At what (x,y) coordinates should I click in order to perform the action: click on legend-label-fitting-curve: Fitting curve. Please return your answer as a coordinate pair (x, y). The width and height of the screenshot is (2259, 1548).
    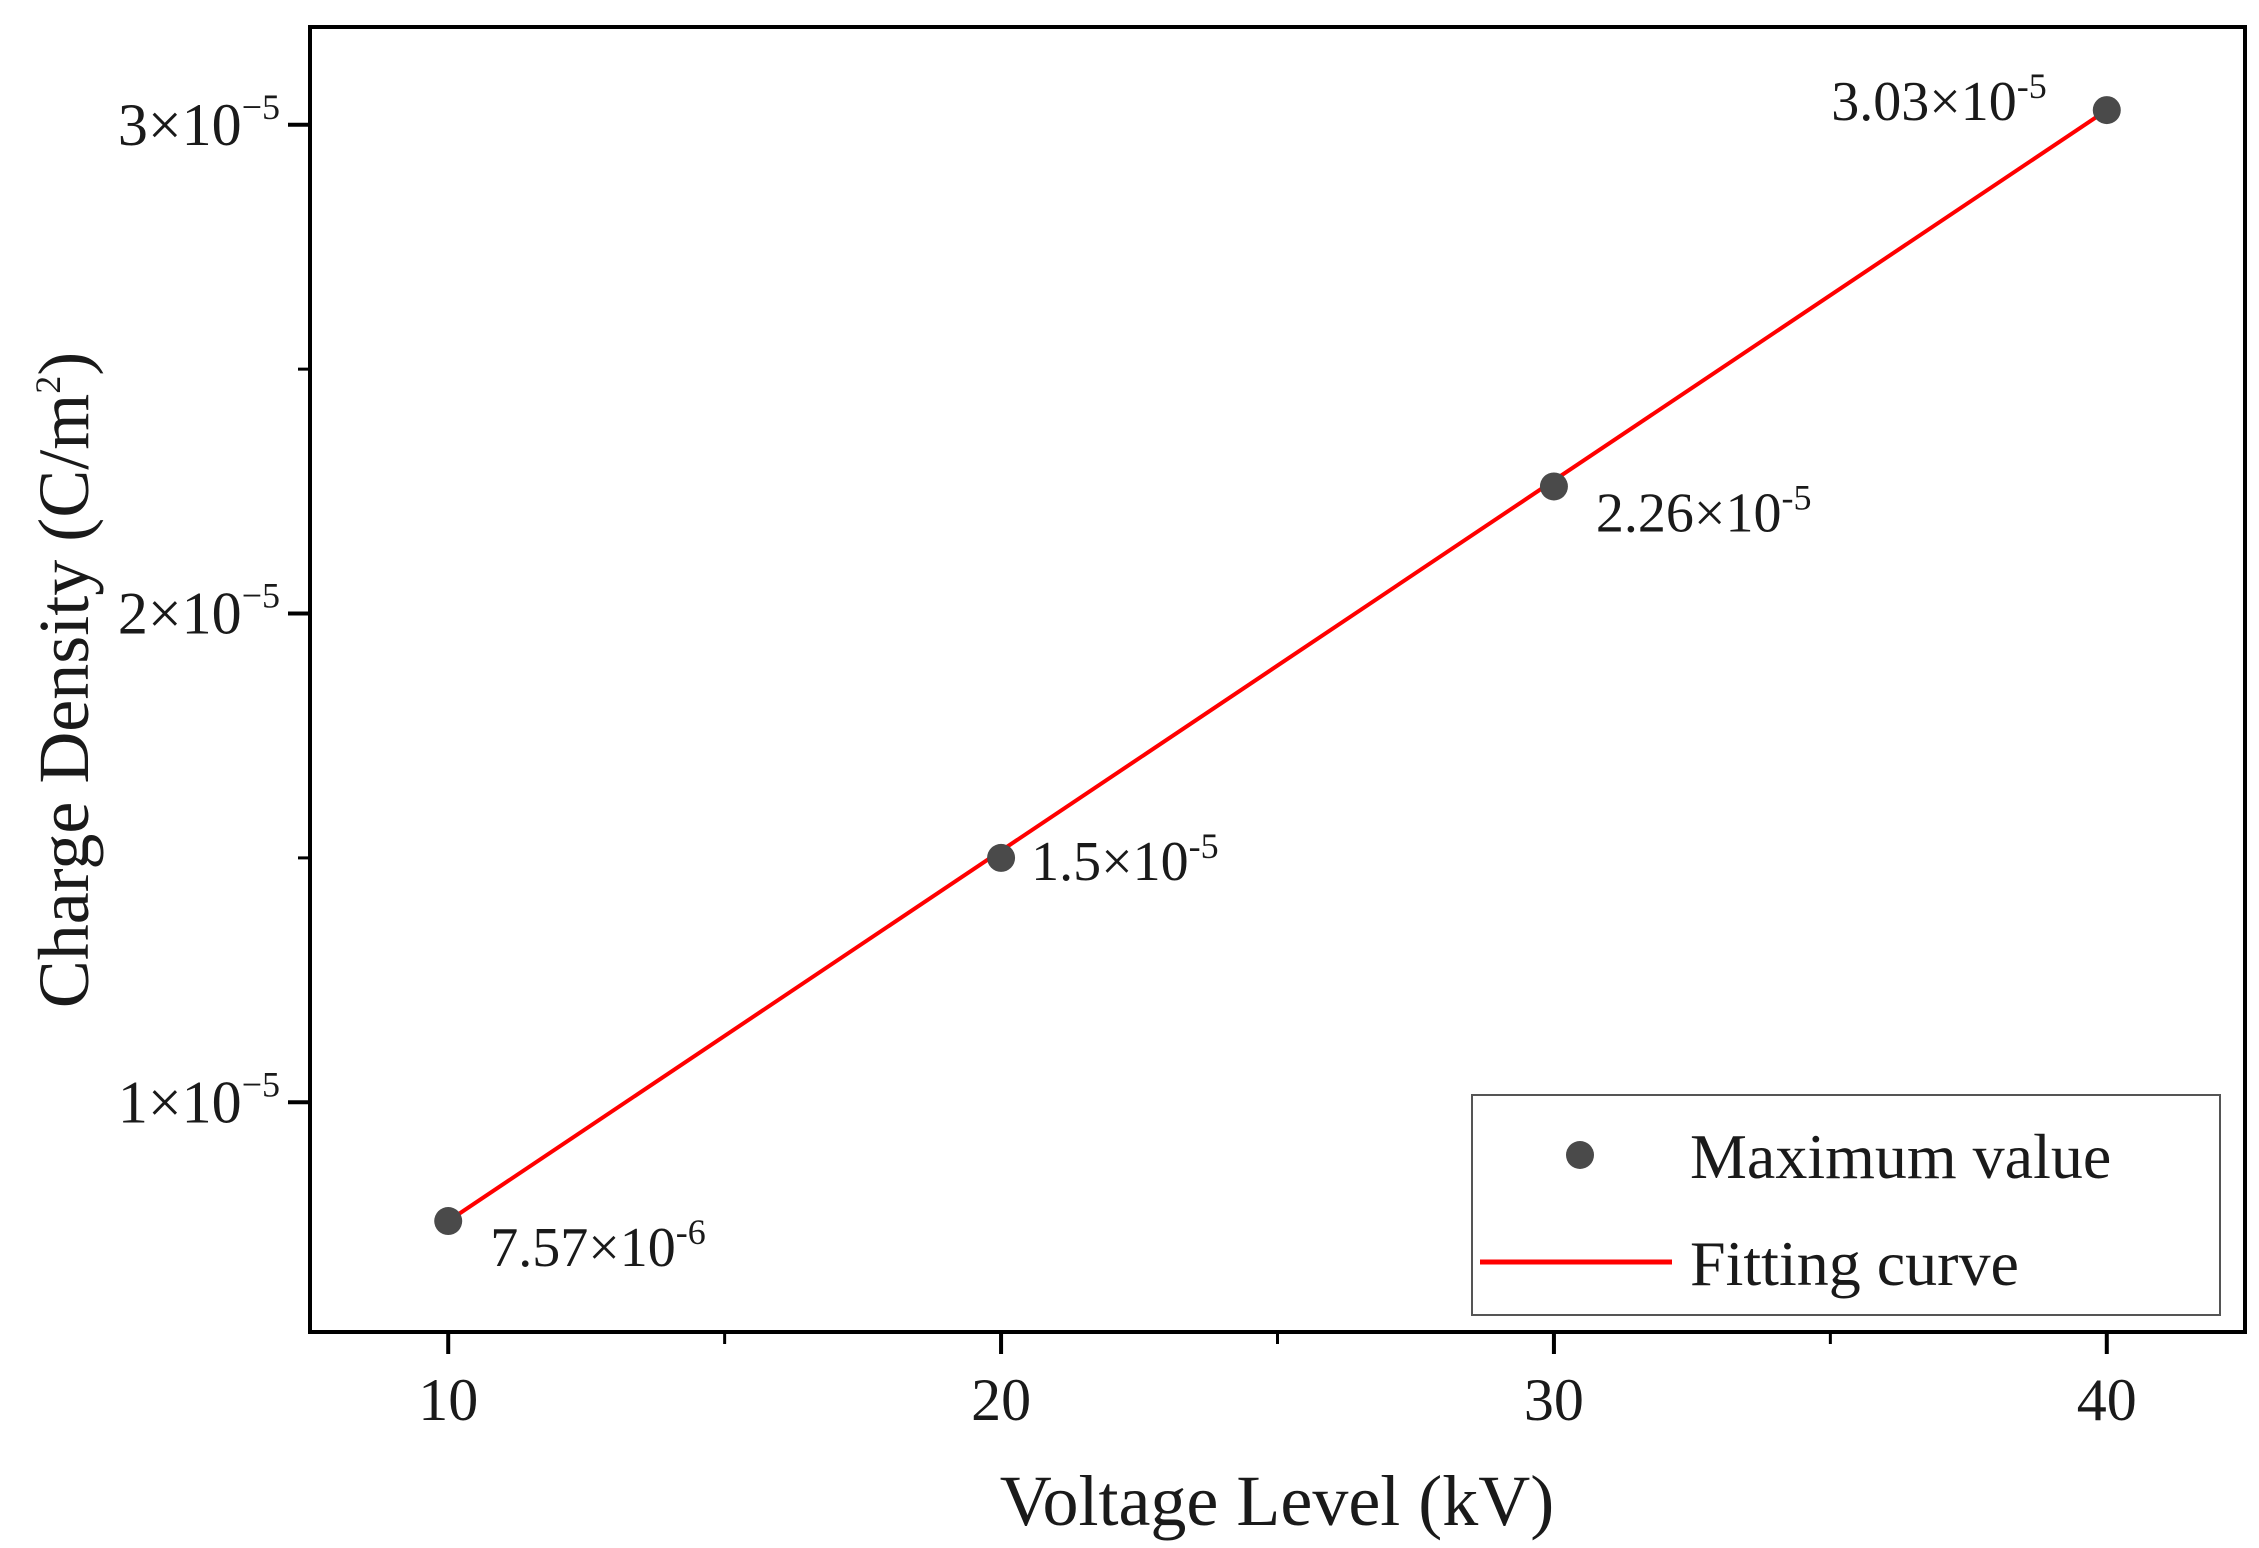
    Looking at the image, I should click on (1854, 1263).